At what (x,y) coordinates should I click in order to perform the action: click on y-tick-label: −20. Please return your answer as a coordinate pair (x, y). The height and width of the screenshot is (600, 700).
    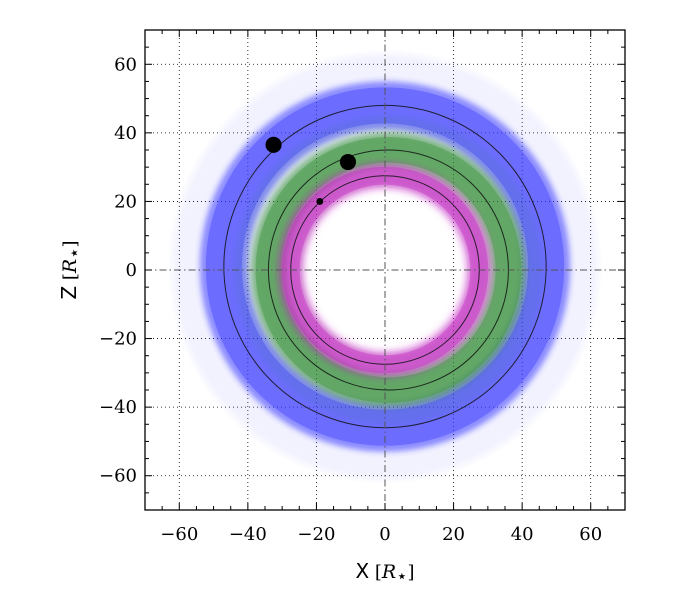
    Looking at the image, I should click on (118, 339).